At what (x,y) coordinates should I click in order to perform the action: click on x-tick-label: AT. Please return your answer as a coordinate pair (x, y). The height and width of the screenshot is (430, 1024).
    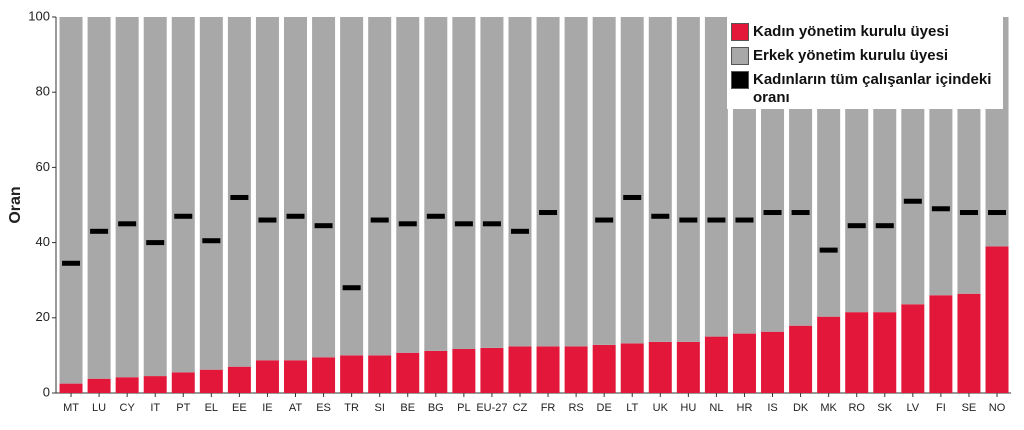
    Looking at the image, I should click on (296, 408).